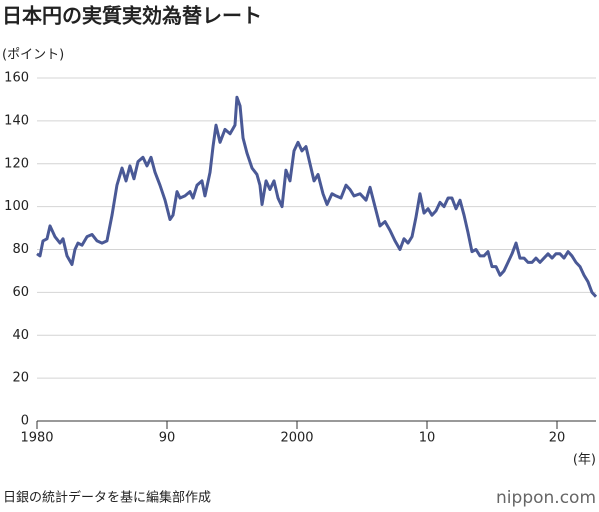 This screenshot has height=512, width=599. Describe the element at coordinates (16, 120) in the screenshot. I see `y-tick-label: 140` at that location.